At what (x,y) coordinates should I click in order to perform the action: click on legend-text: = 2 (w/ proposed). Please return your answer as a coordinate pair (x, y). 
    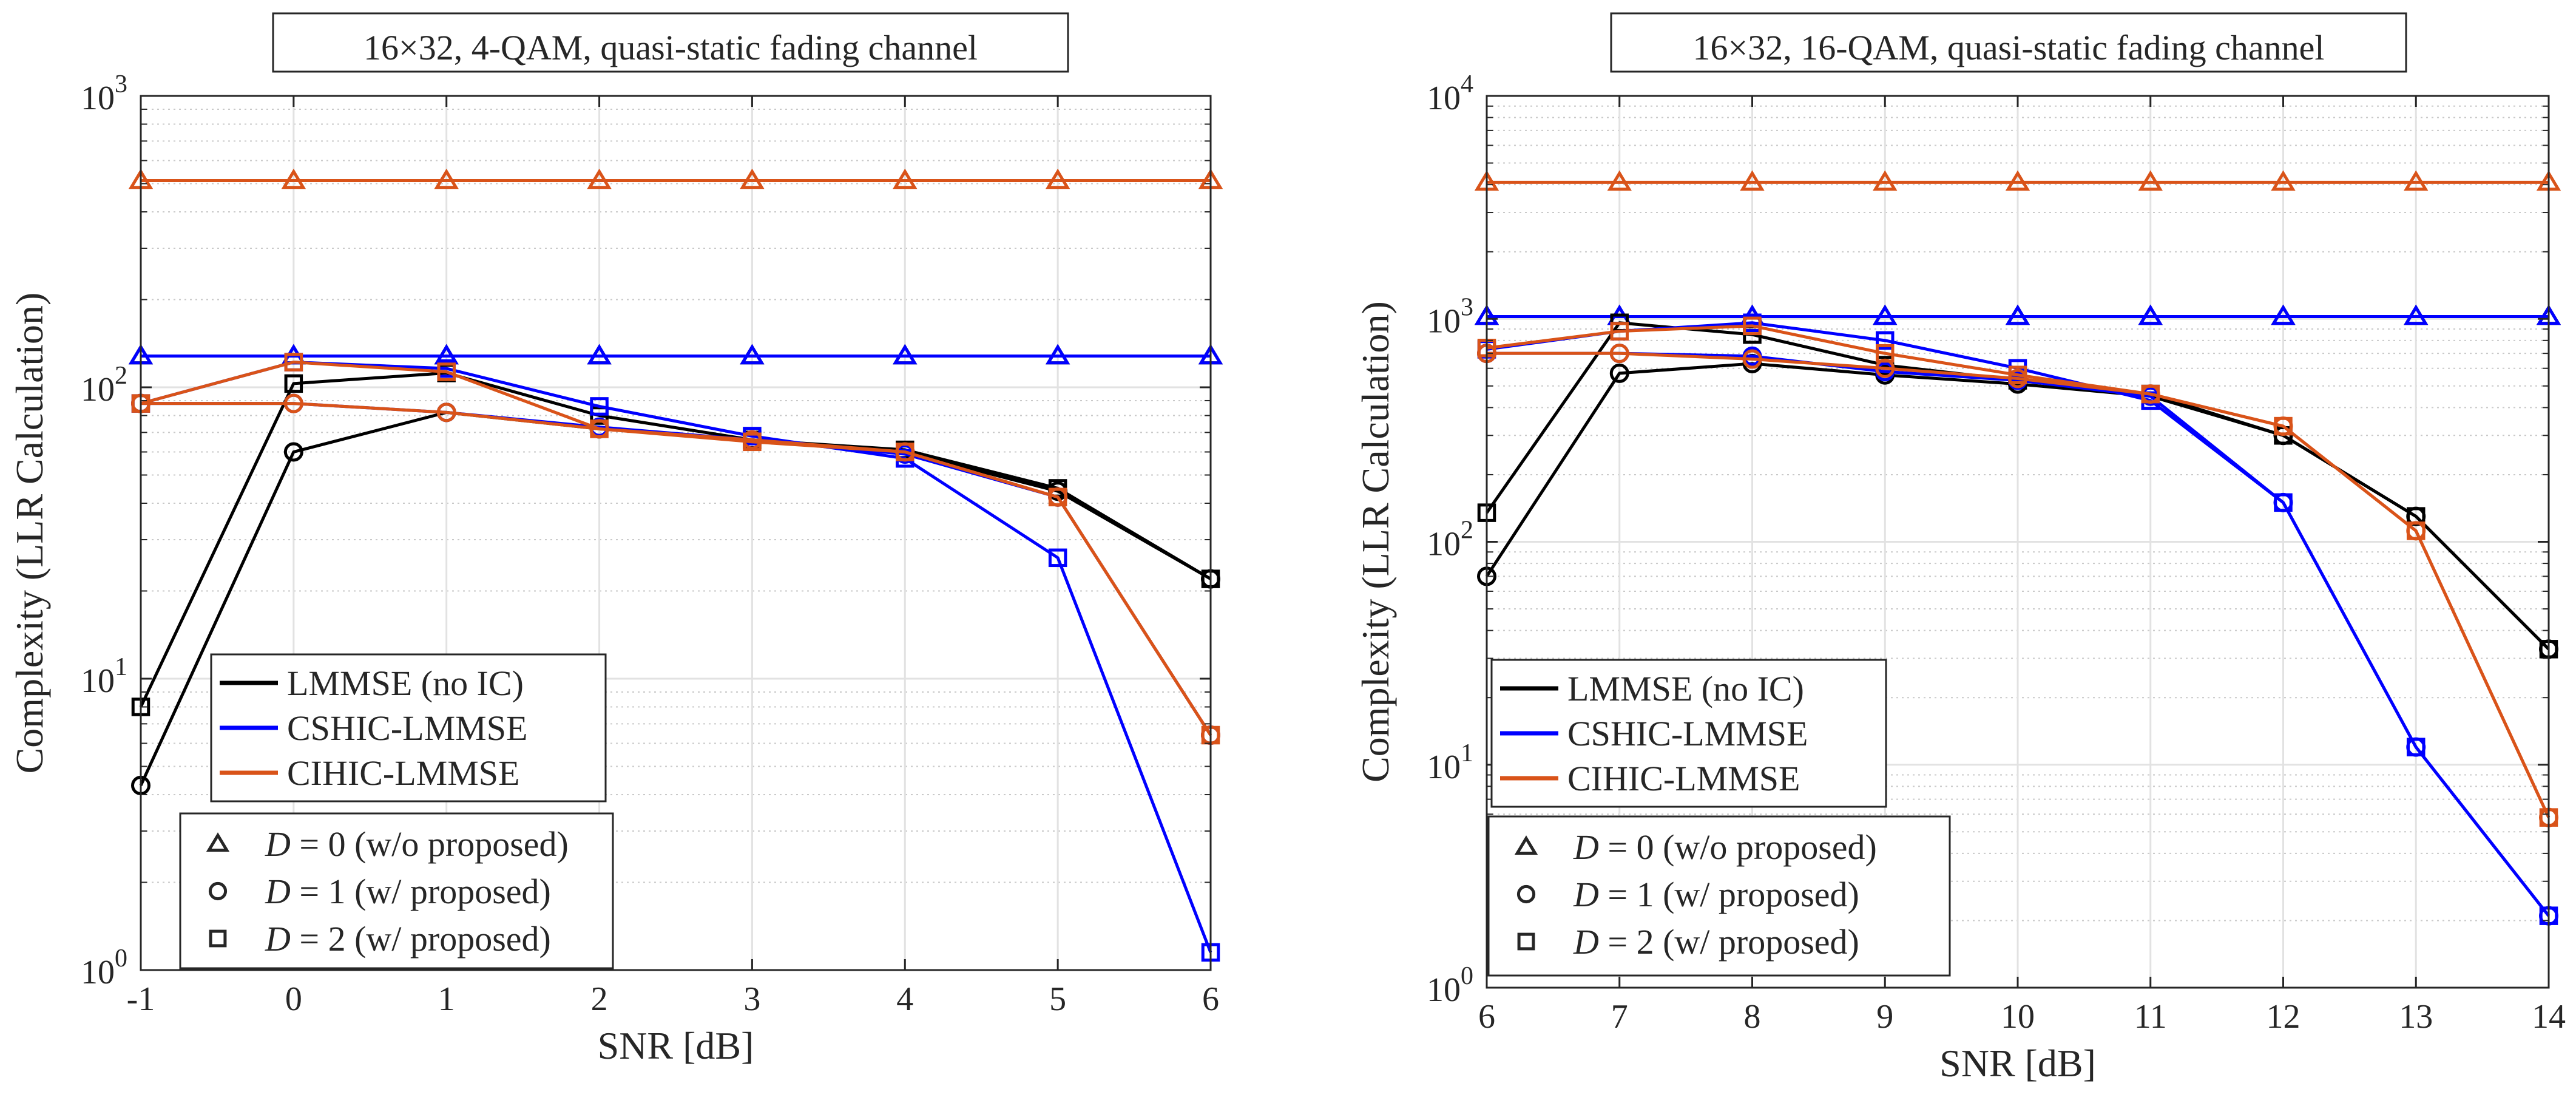
    Looking at the image, I should click on (421, 939).